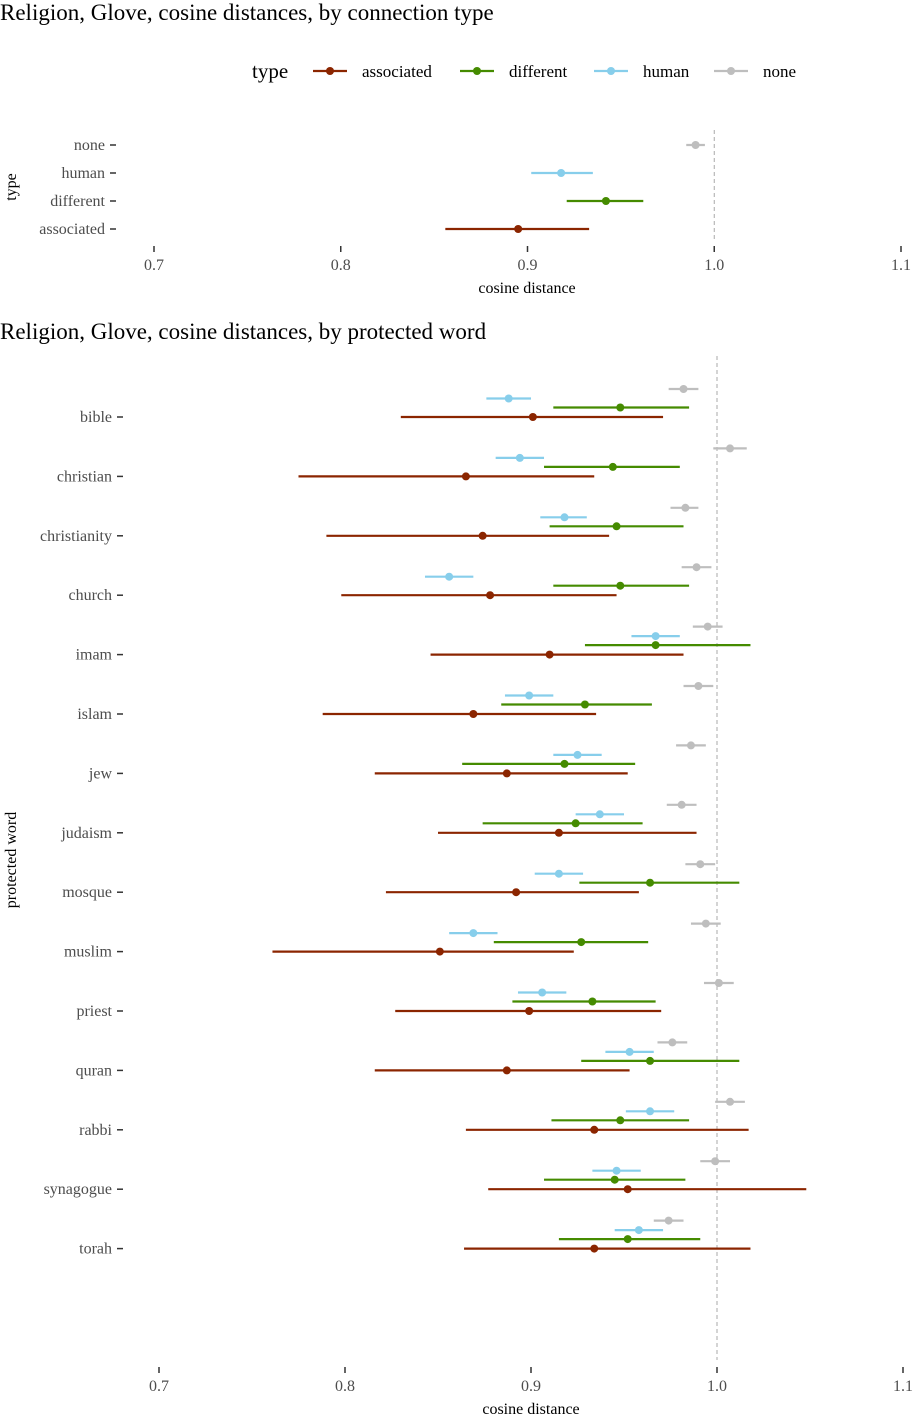  What do you see at coordinates (564, 763) in the screenshot?
I see `panel2-point-jew-different` at bounding box center [564, 763].